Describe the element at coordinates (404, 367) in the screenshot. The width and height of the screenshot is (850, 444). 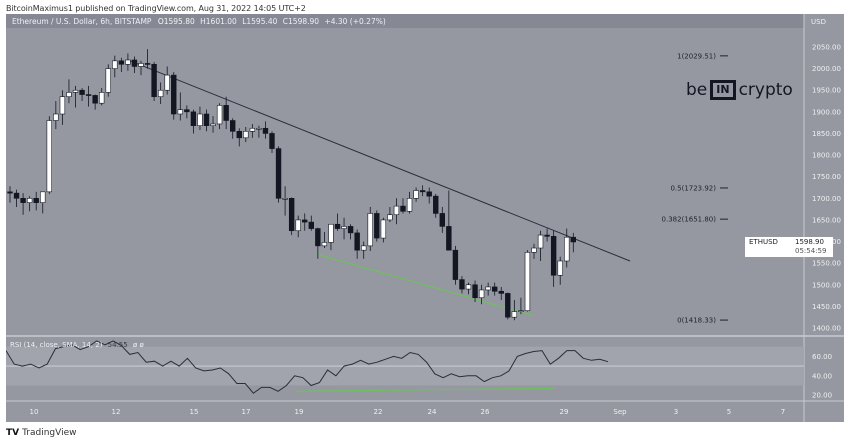
I see `rsi-pane` at that location.